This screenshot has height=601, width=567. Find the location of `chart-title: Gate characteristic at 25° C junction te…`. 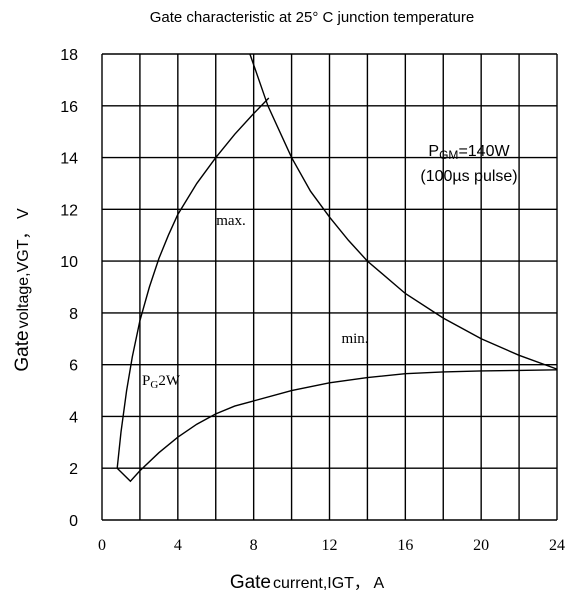

chart-title: Gate characteristic at 25° C junction te… is located at coordinates (312, 17).